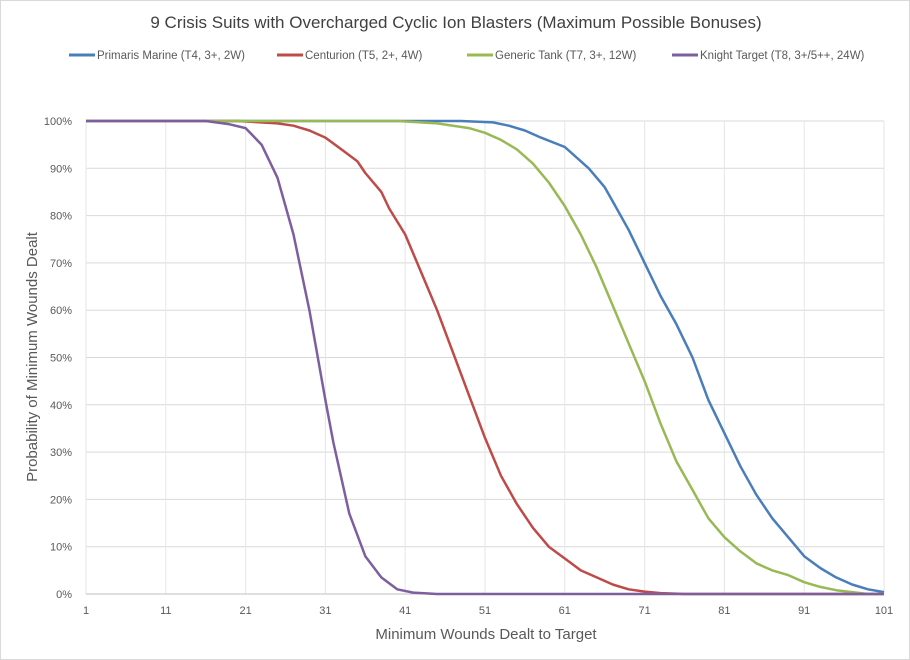  Describe the element at coordinates (32, 356) in the screenshot. I see `y-axis-label: Probability of Minimum Wounds Dealt` at that location.